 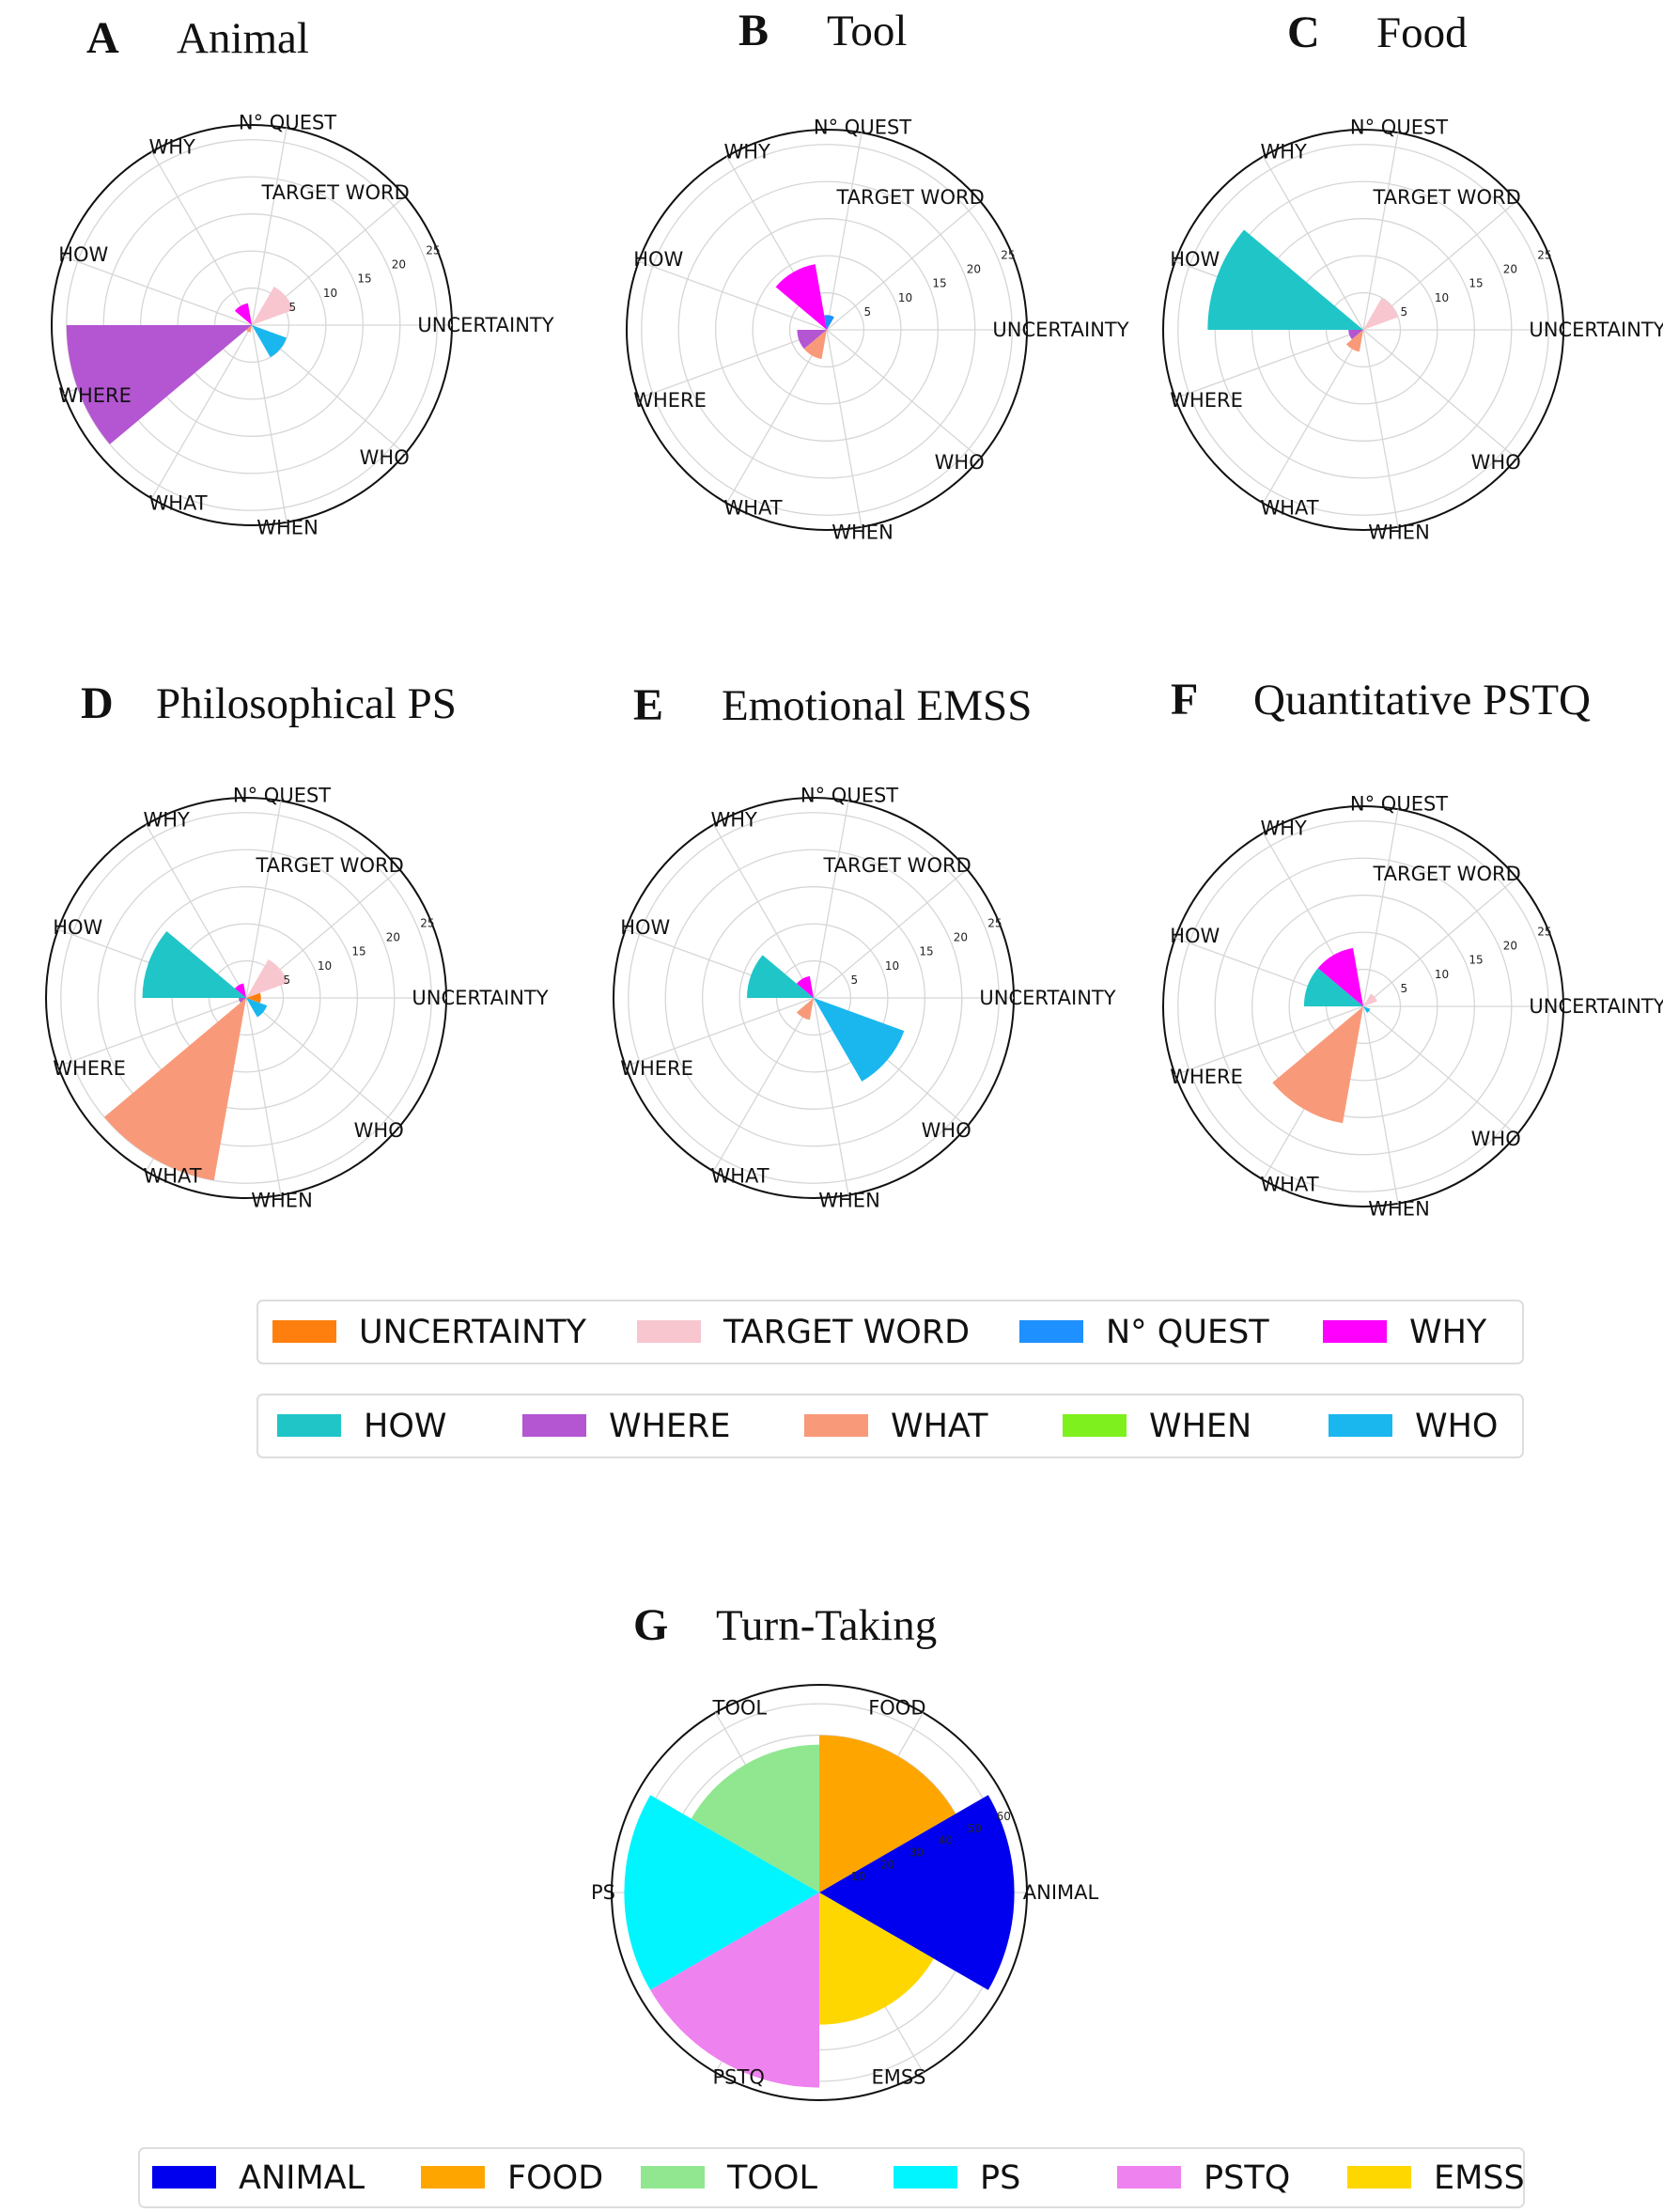 What do you see at coordinates (669, 1331) in the screenshot?
I see `legend-swatch-target-word` at bounding box center [669, 1331].